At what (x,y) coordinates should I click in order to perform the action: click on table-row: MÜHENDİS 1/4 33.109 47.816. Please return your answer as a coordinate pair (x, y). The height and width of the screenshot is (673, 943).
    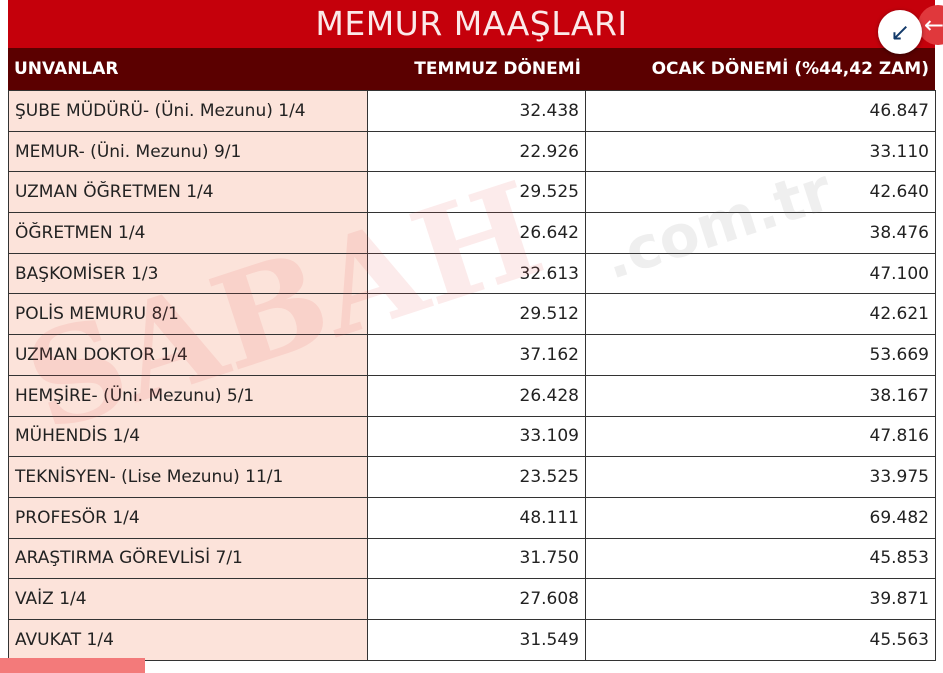
    Looking at the image, I should click on (472, 436).